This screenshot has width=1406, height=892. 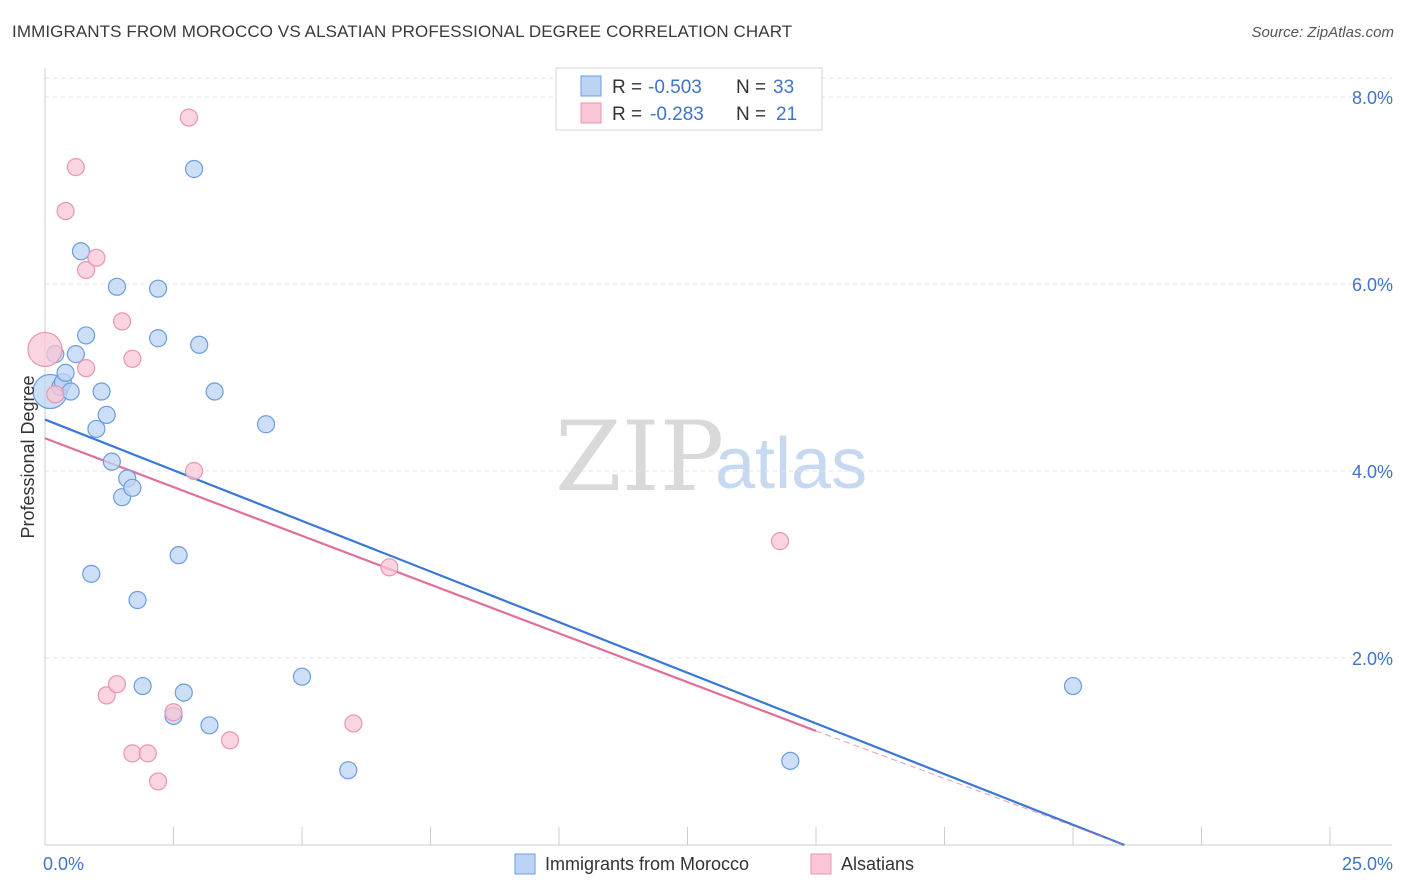 I want to click on legend-swatch-morocco, so click(x=591, y=86).